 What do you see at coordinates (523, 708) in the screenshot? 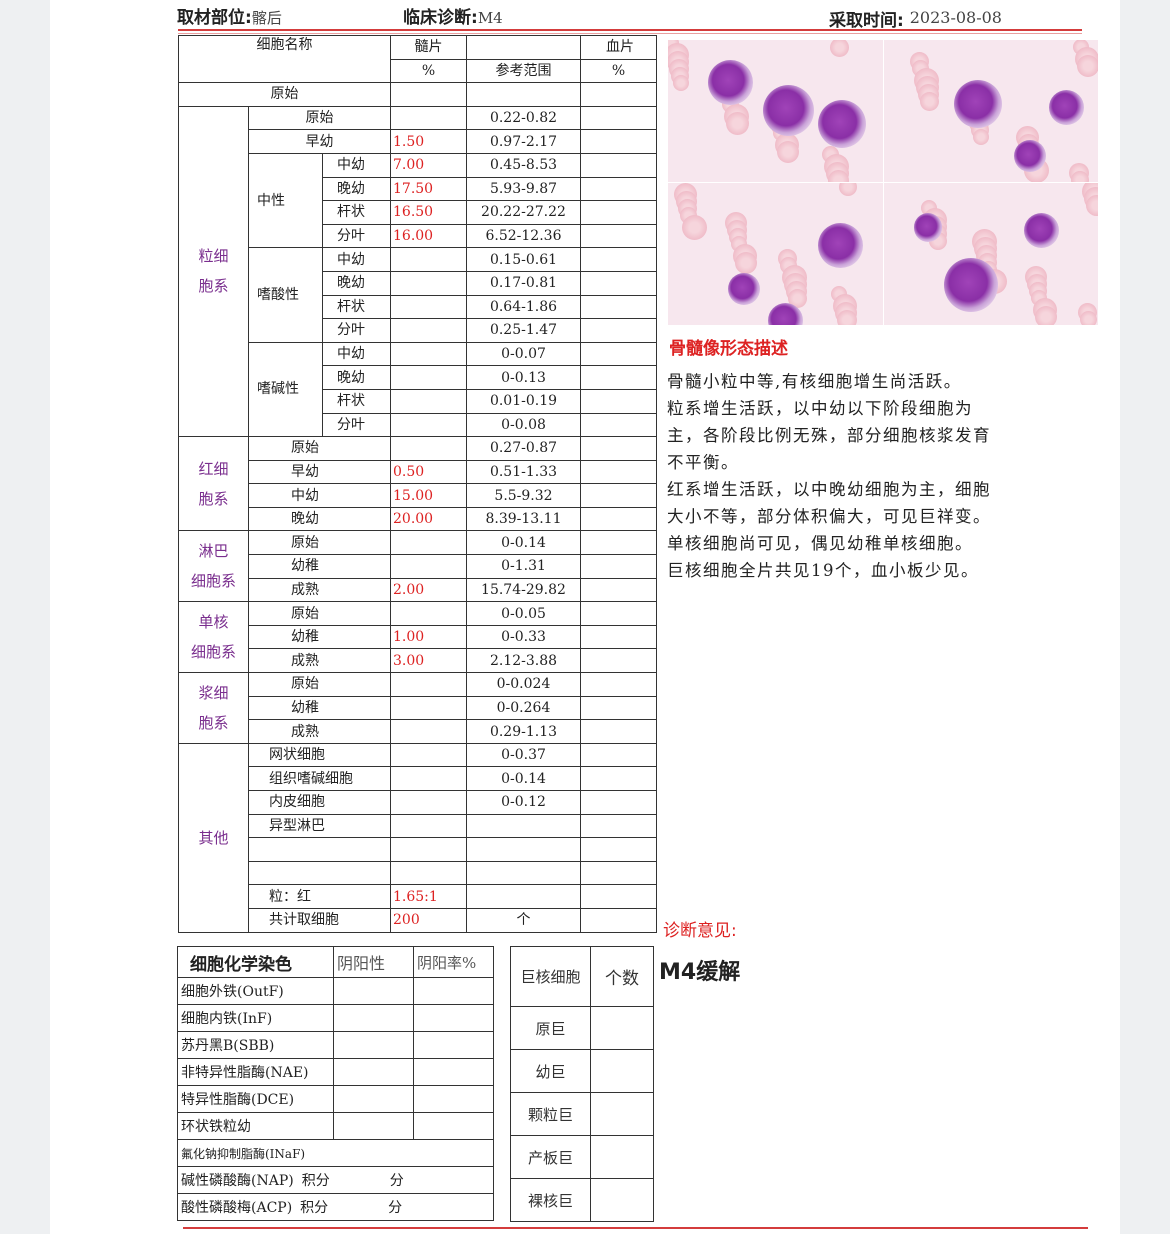
I see `ref-range: 0-0.264` at bounding box center [523, 708].